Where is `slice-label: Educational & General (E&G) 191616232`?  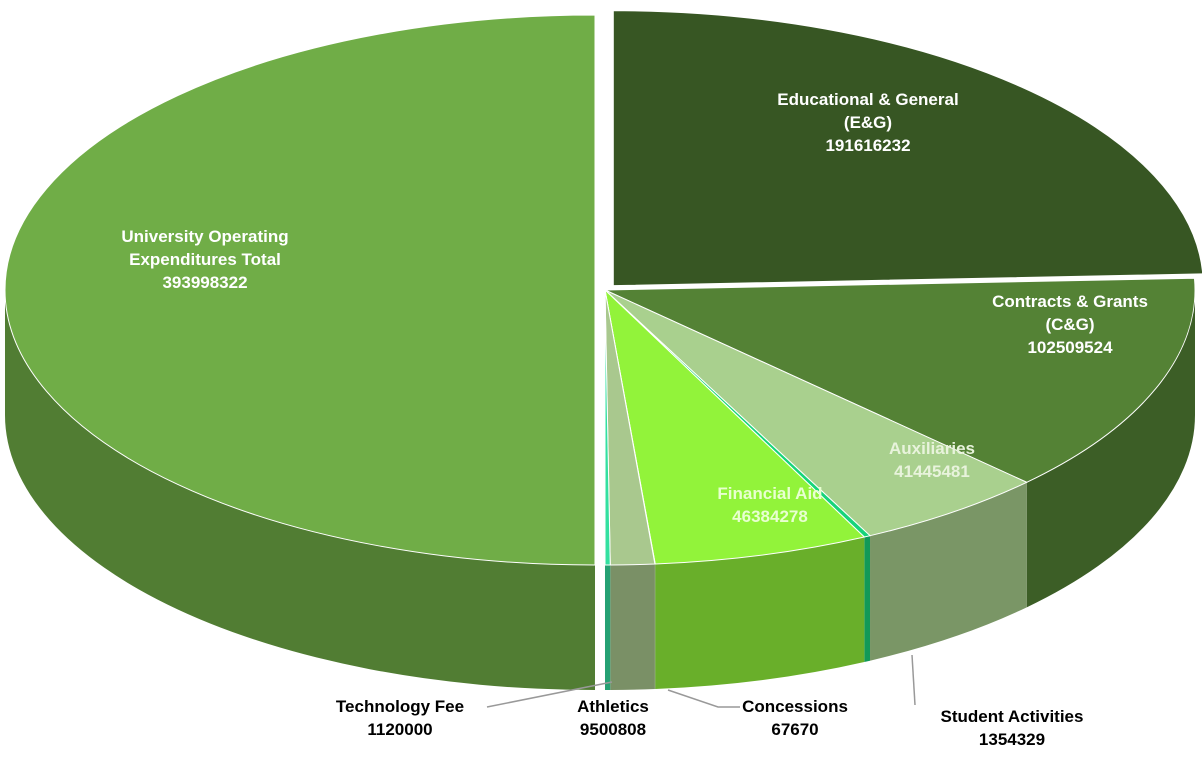
slice-label: Educational & General (E&G) 191616232 is located at coordinates (868, 122).